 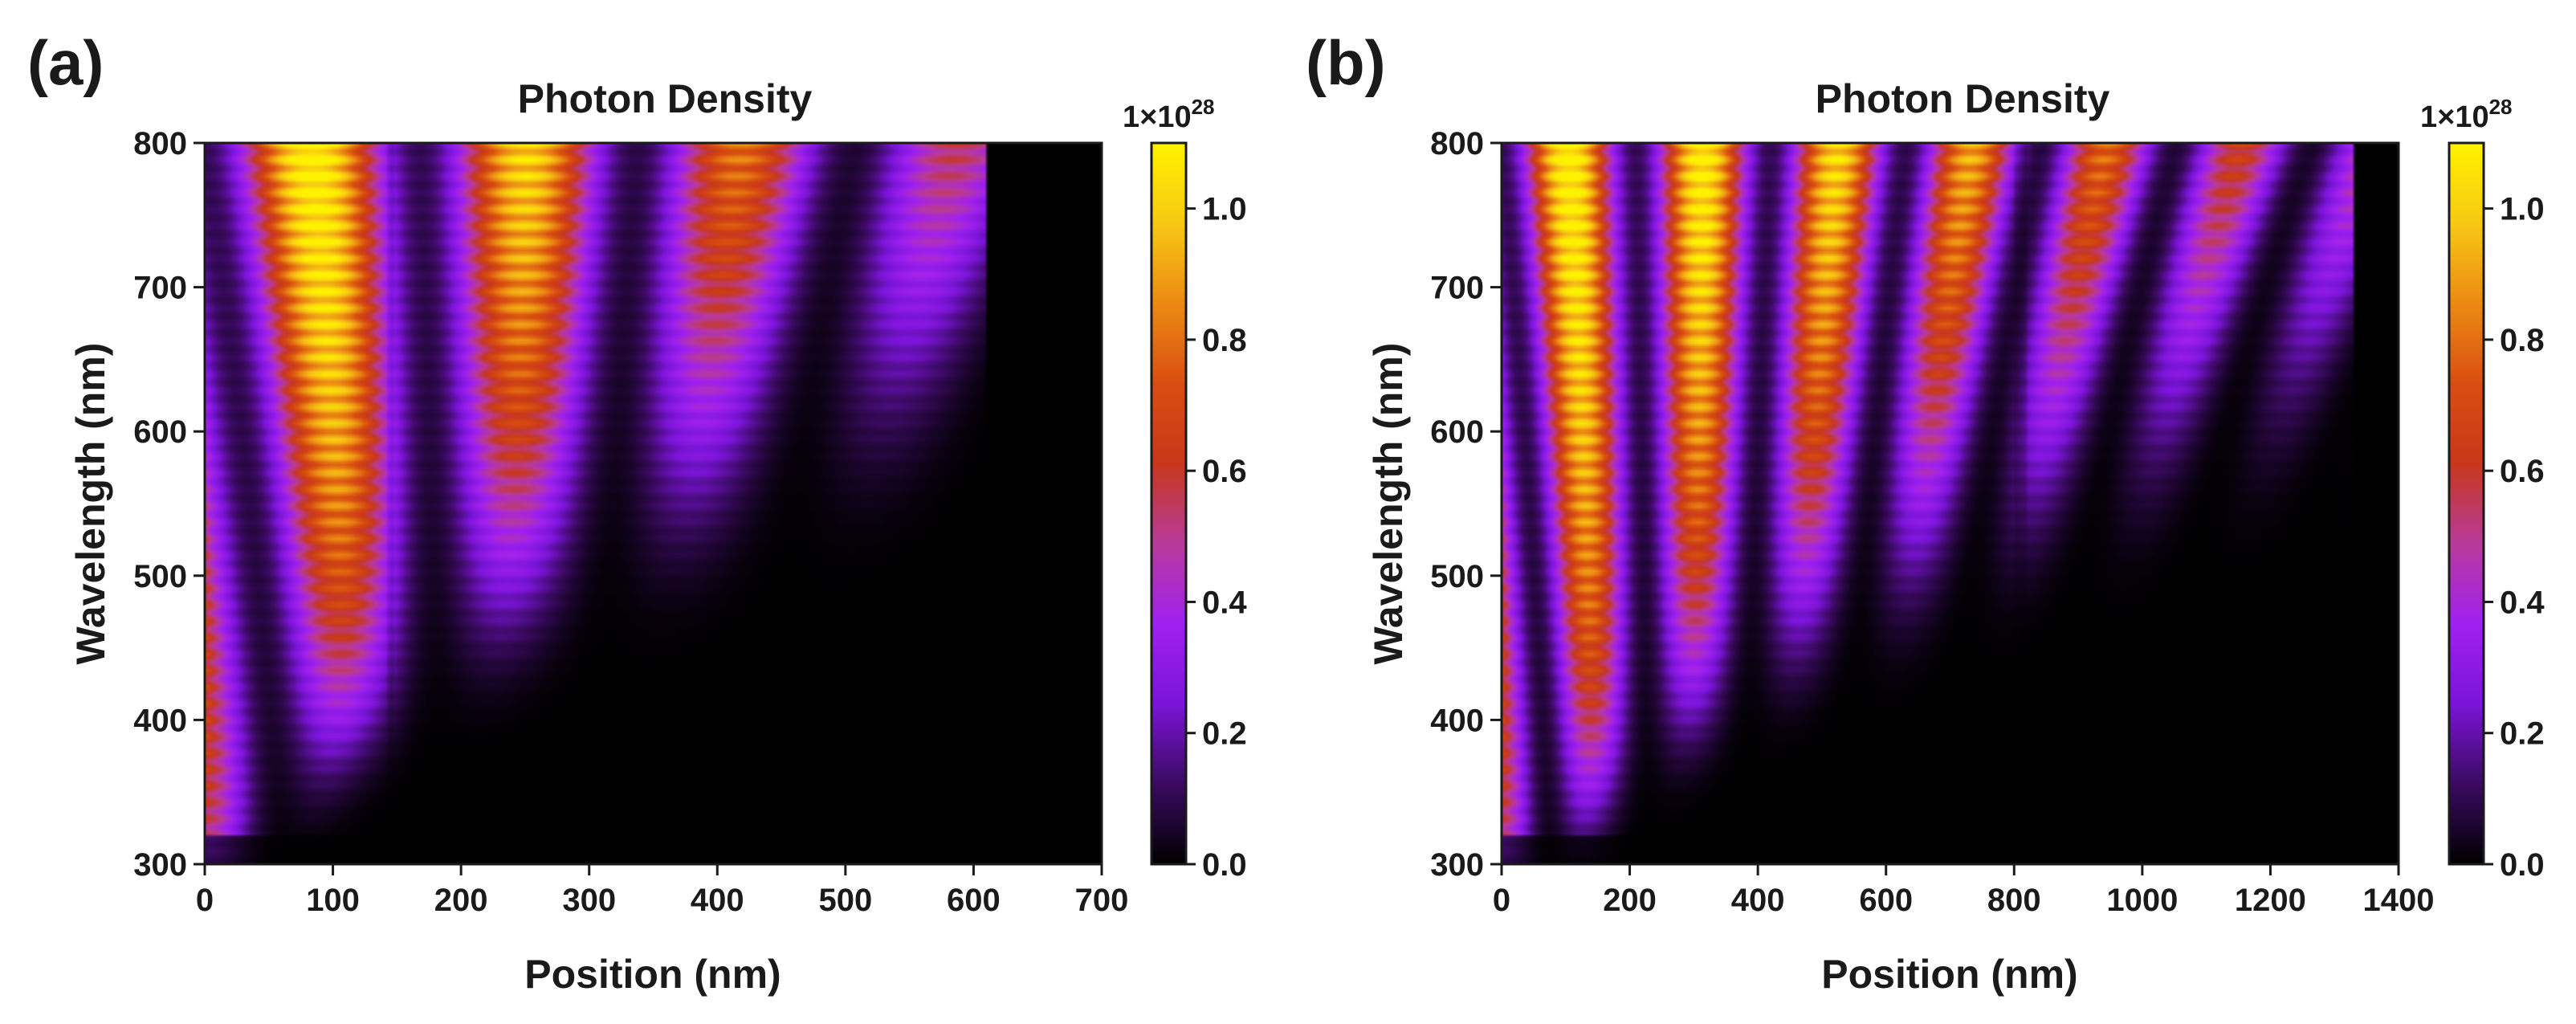 I want to click on panel-a-x-ticks: 0 100 200 300 400 500 600 700, so click(x=662, y=891).